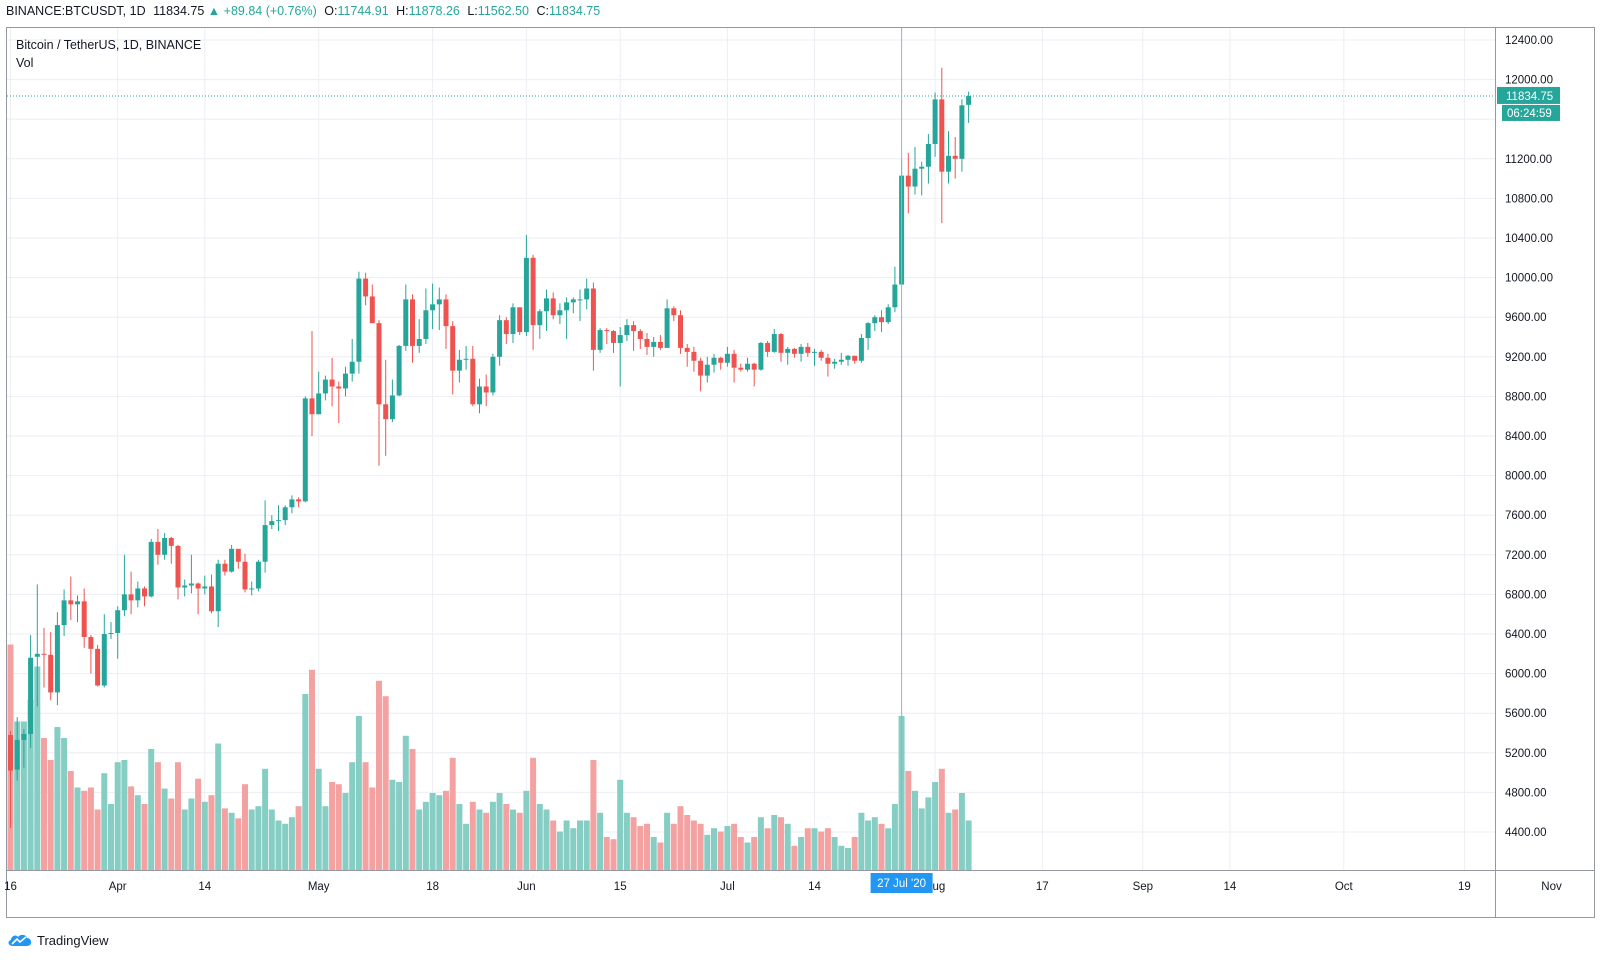 This screenshot has height=977, width=1600. I want to click on price-tick-label: 10000.00, so click(1529, 279).